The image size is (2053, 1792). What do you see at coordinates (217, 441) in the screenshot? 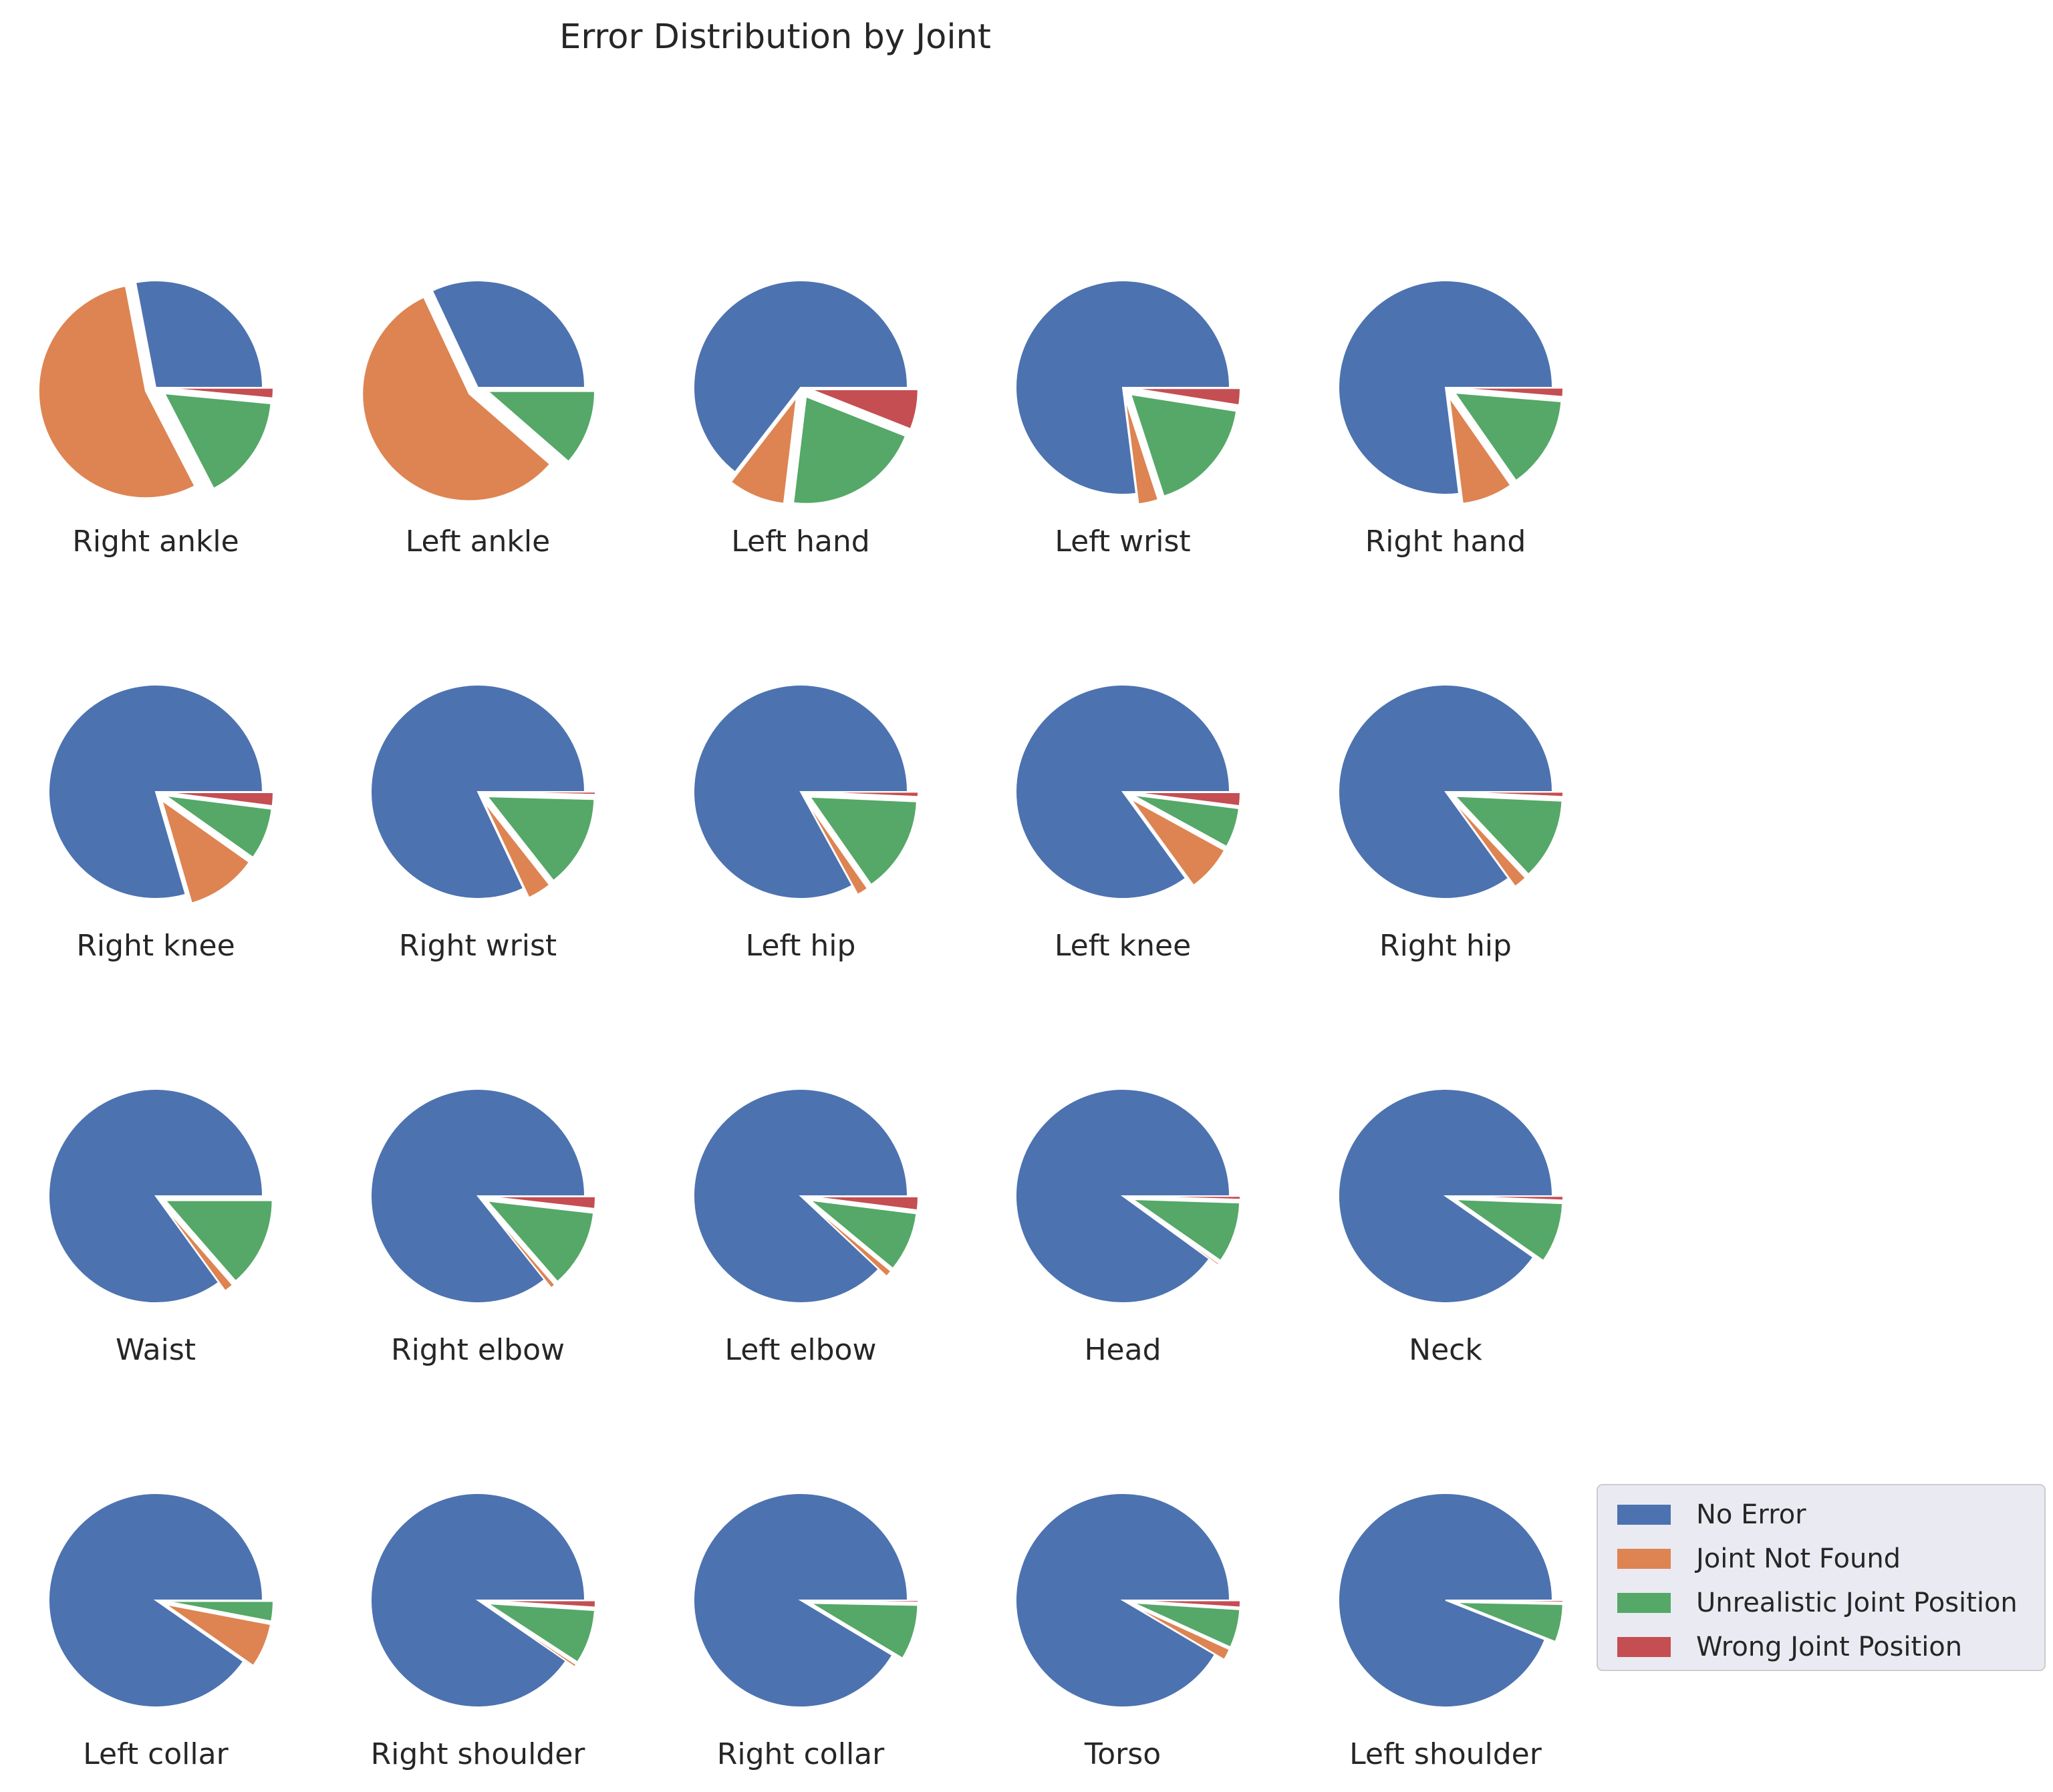
I see `slice-right-ankle-unrealistic-joint-position` at bounding box center [217, 441].